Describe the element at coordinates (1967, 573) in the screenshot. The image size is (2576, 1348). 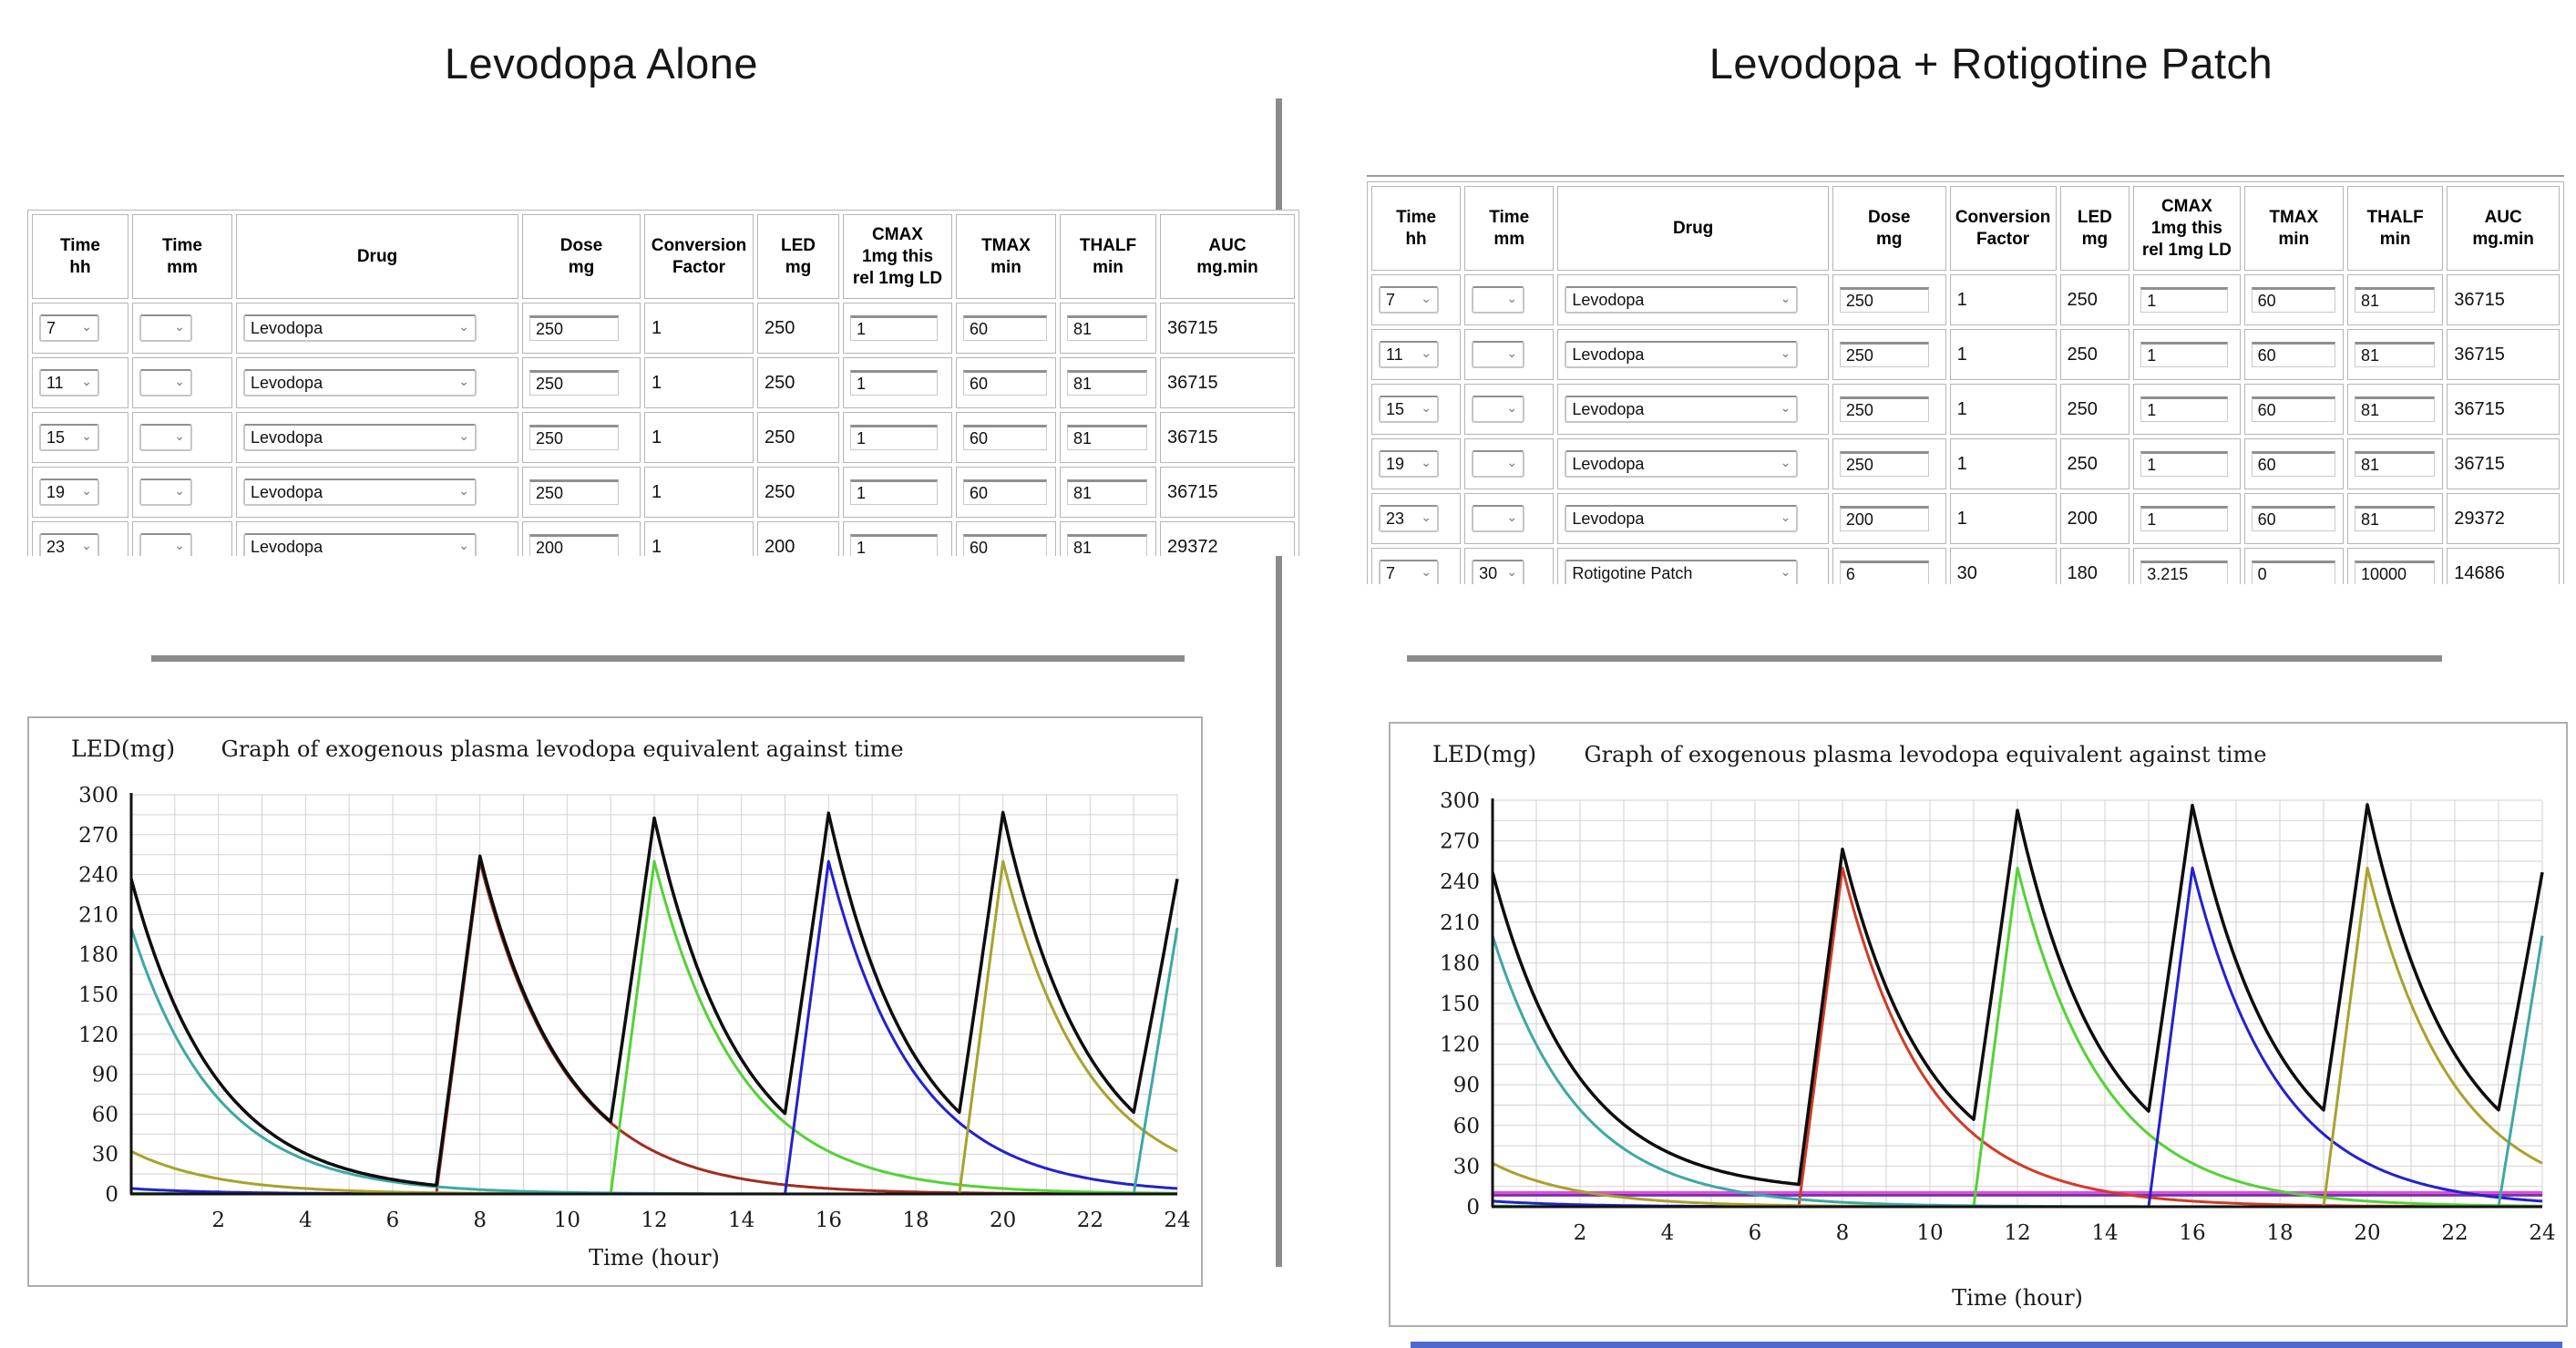
I see `cf-value: 30` at that location.